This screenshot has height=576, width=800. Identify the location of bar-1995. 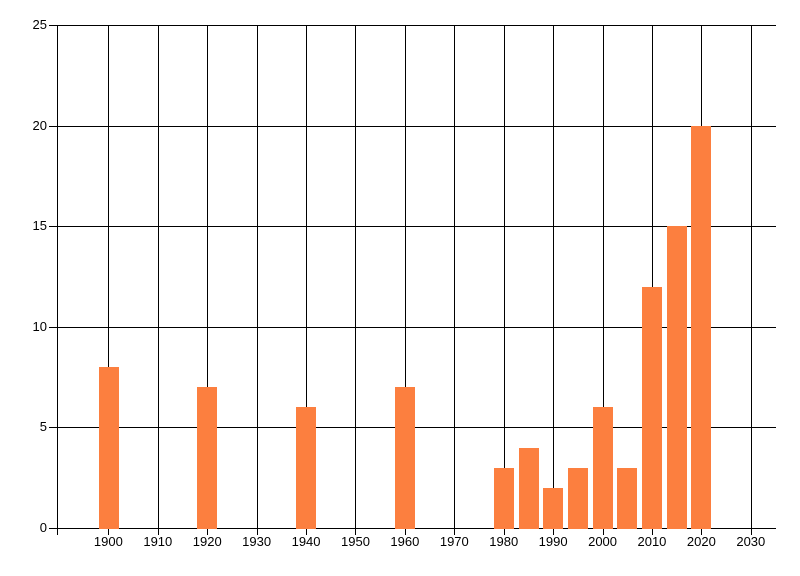
(578, 498).